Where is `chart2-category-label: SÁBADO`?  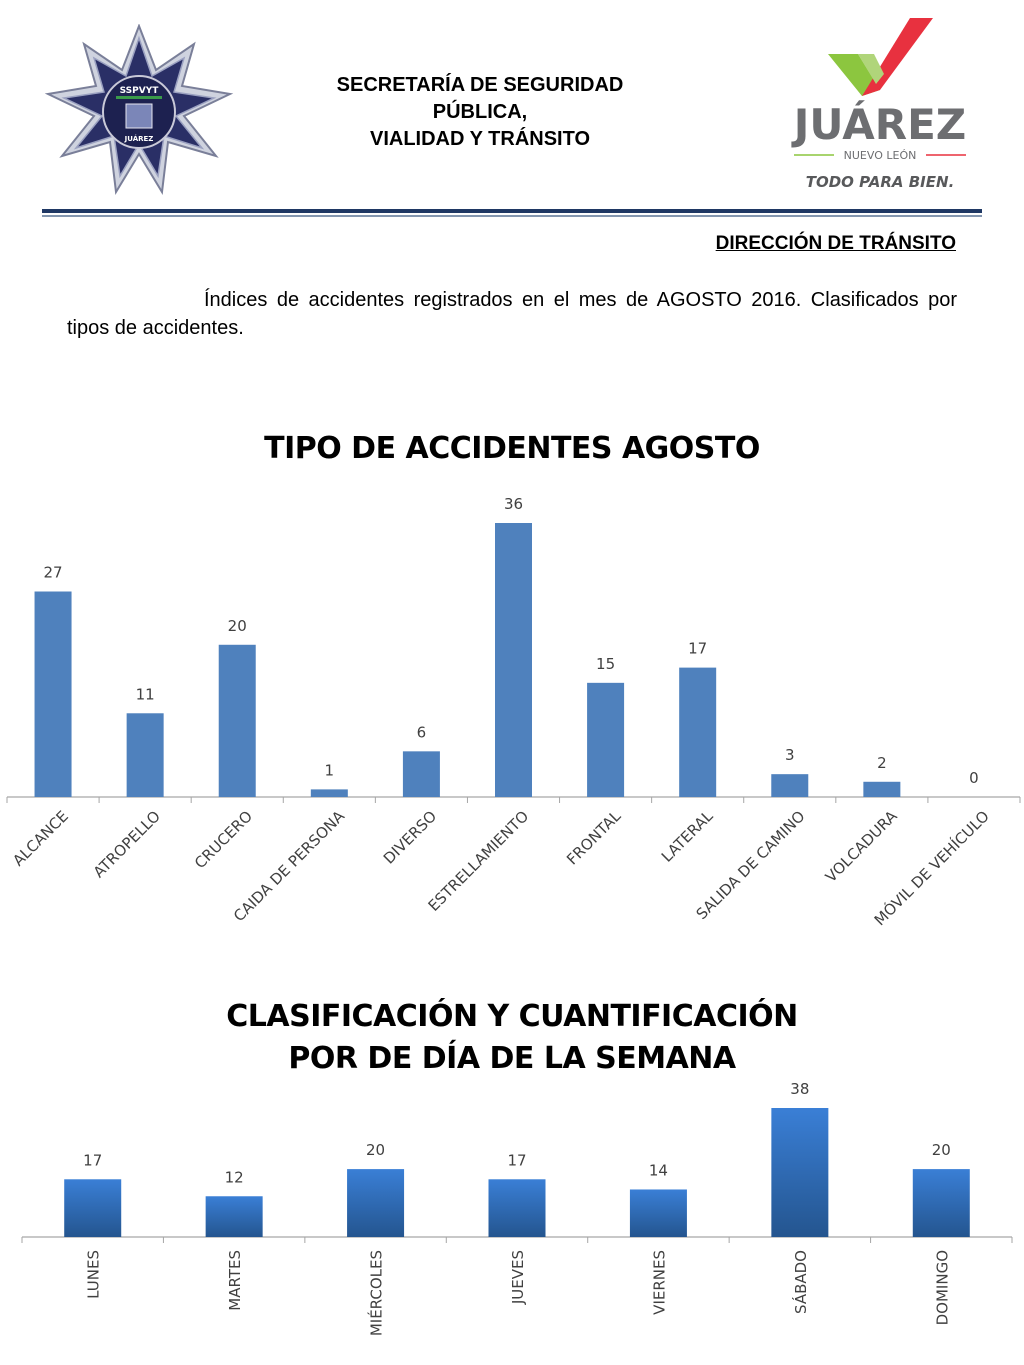
chart2-category-label: SÁBADO is located at coordinates (800, 1282).